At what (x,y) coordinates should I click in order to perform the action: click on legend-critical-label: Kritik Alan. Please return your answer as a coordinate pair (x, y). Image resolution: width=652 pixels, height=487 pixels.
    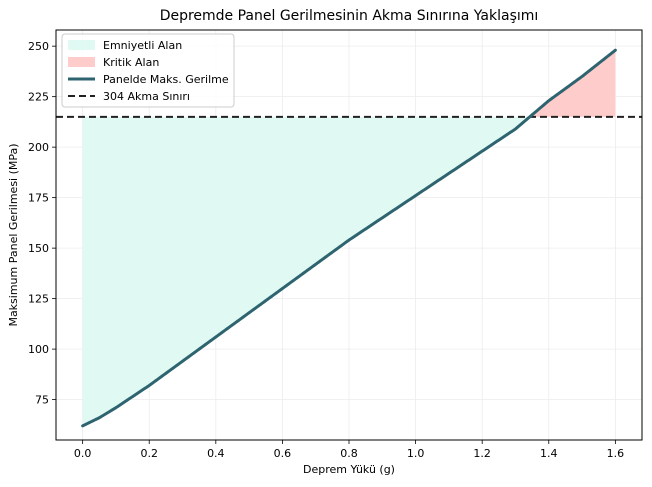
    Looking at the image, I should click on (131, 62).